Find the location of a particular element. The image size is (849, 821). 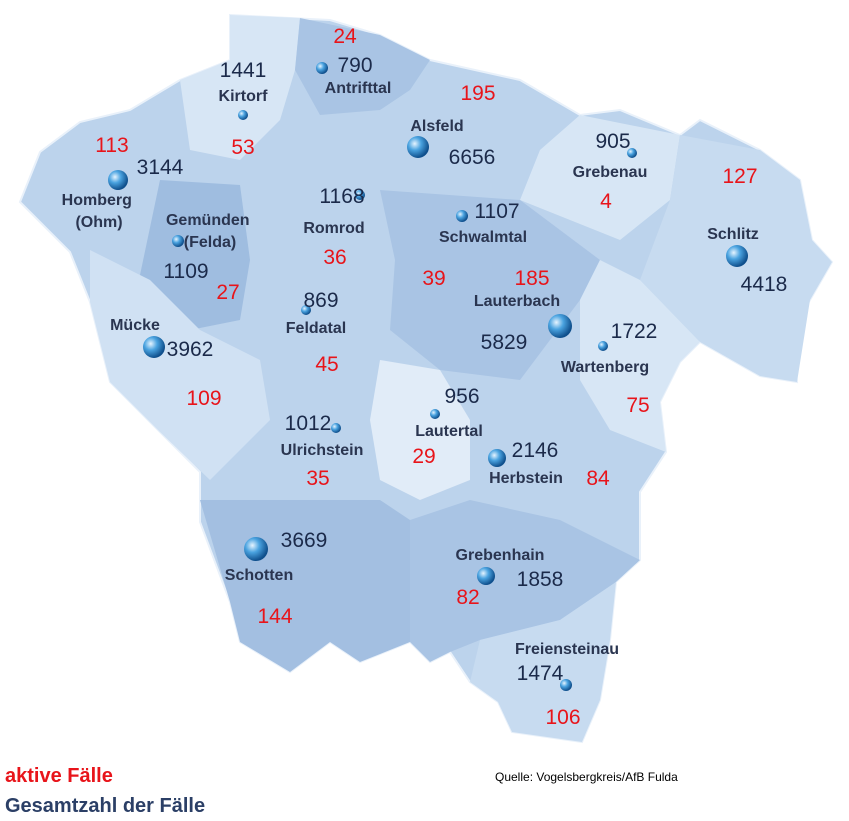

total-cases: 3962 is located at coordinates (190, 349).